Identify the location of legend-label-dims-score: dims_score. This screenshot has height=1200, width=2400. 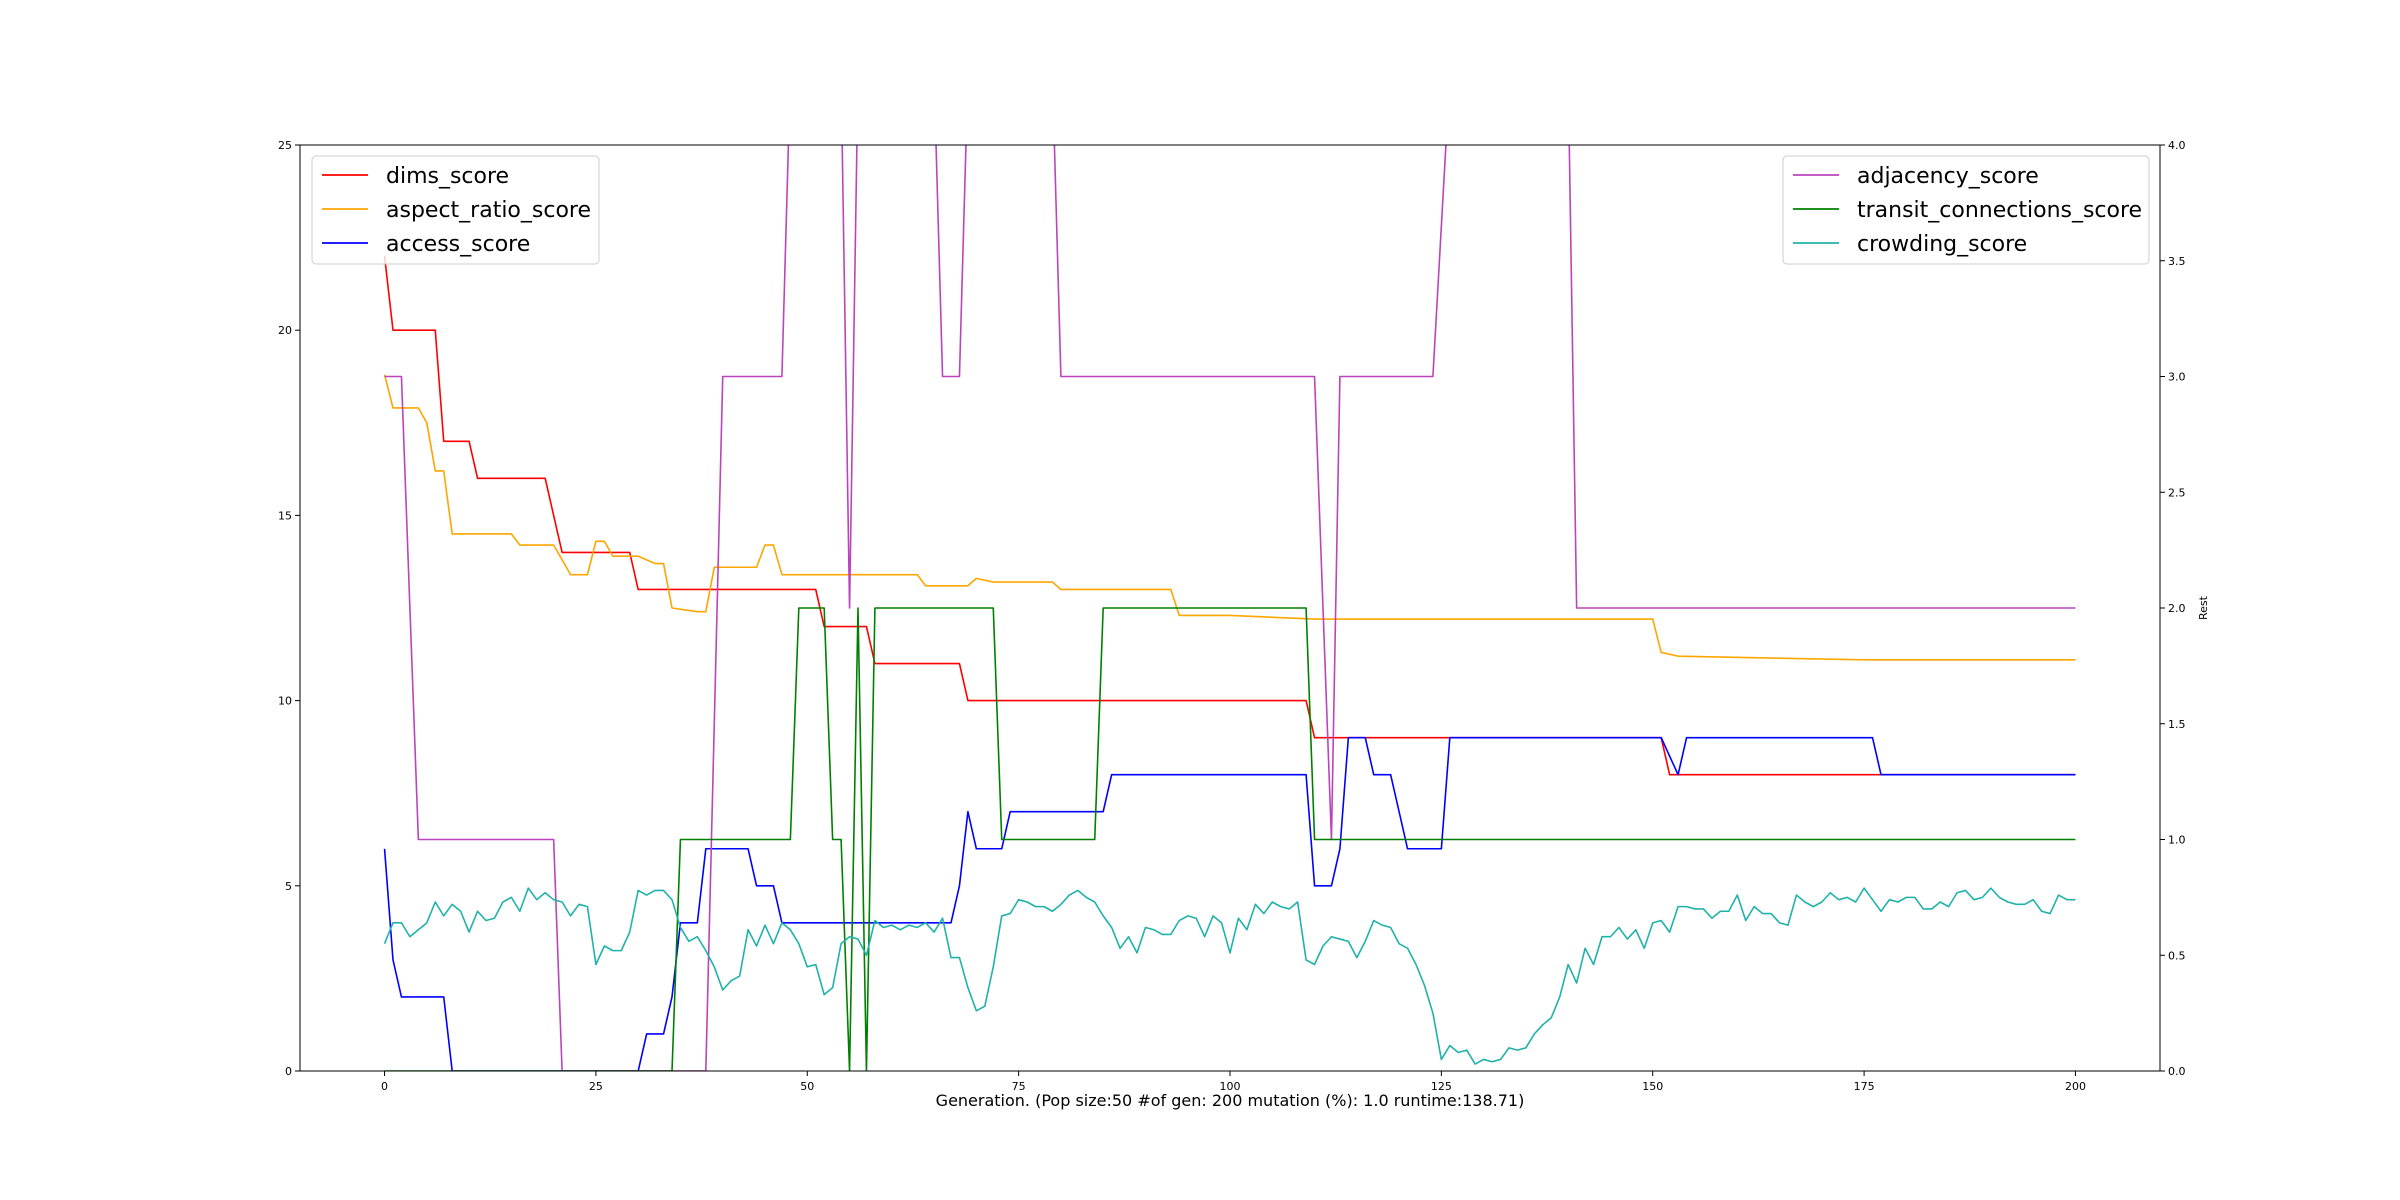
(447, 176).